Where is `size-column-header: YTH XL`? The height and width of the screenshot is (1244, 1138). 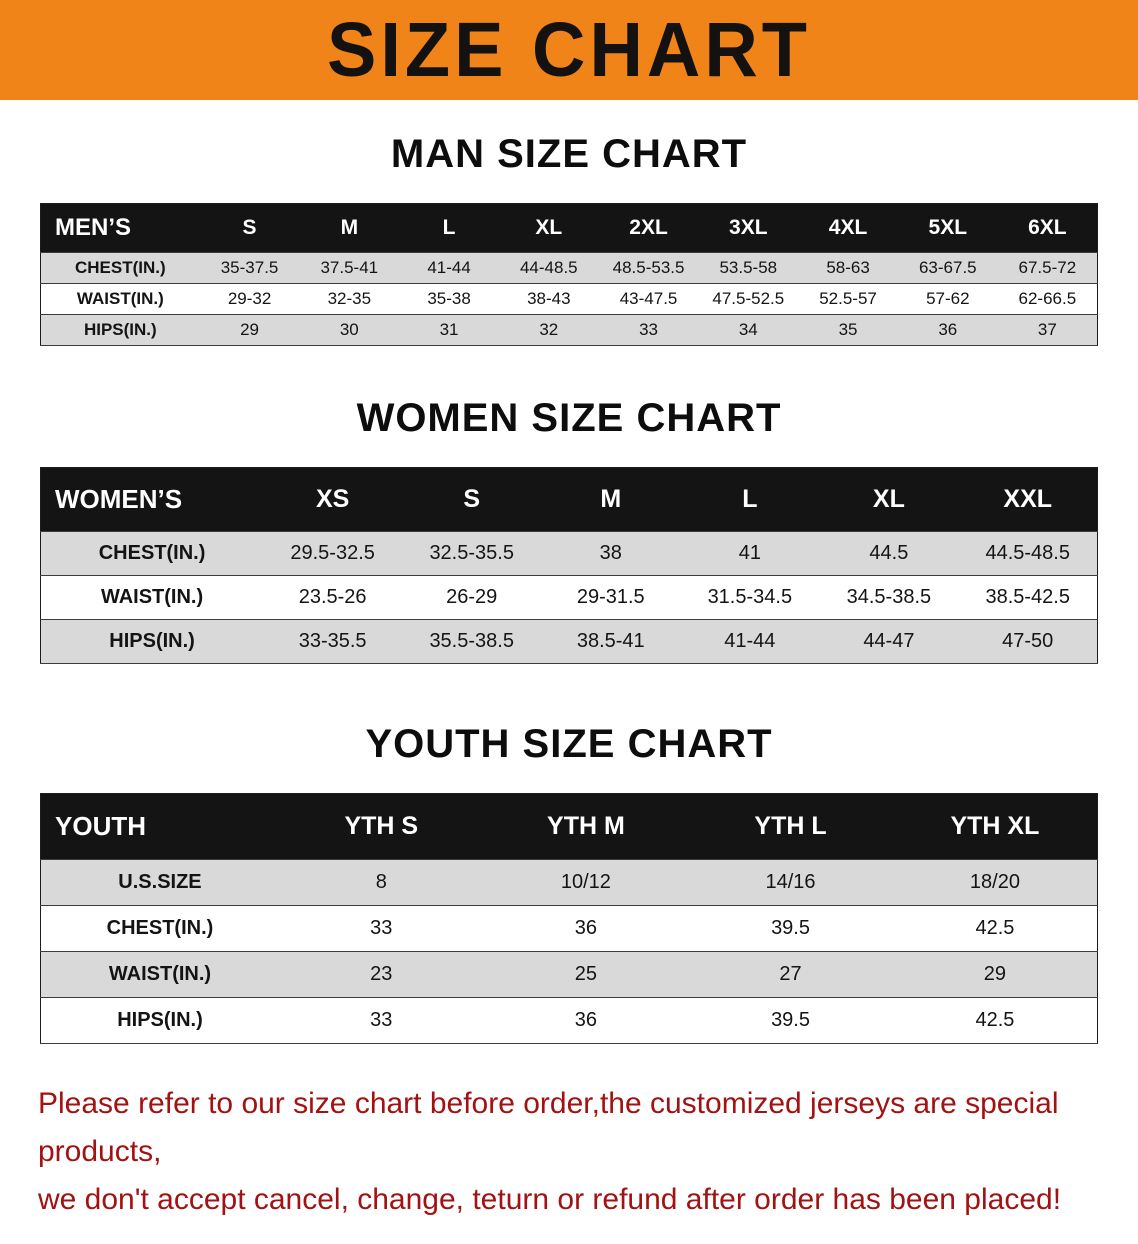
size-column-header: YTH XL is located at coordinates (995, 826).